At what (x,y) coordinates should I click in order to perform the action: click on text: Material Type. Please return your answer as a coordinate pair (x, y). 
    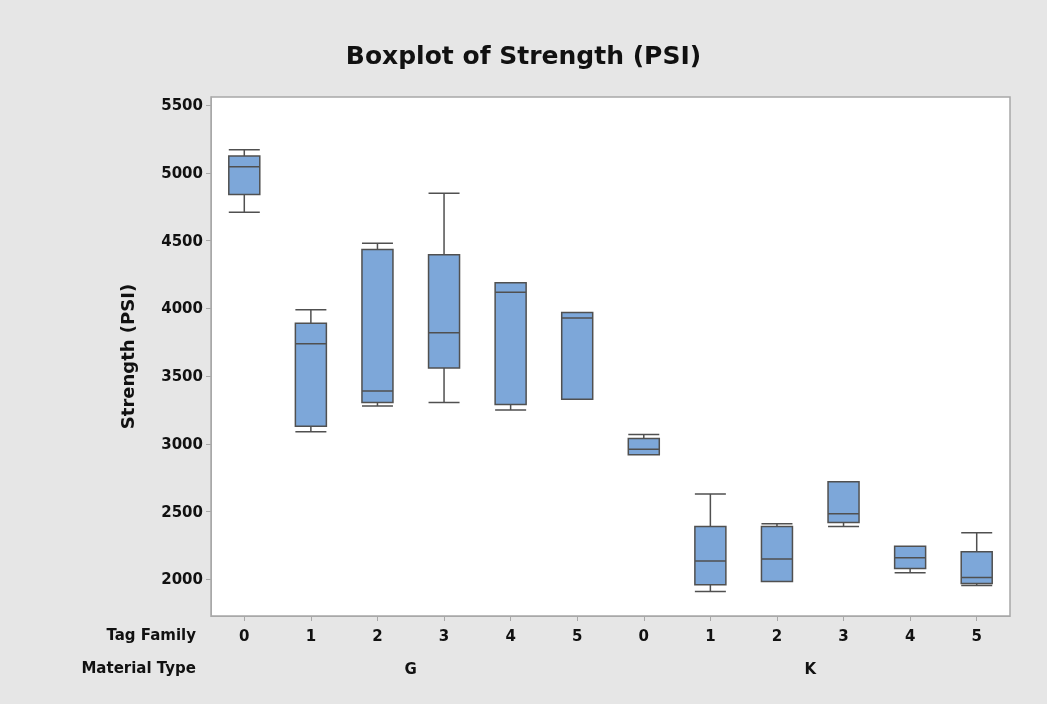
    Looking at the image, I should click on (138, 667).